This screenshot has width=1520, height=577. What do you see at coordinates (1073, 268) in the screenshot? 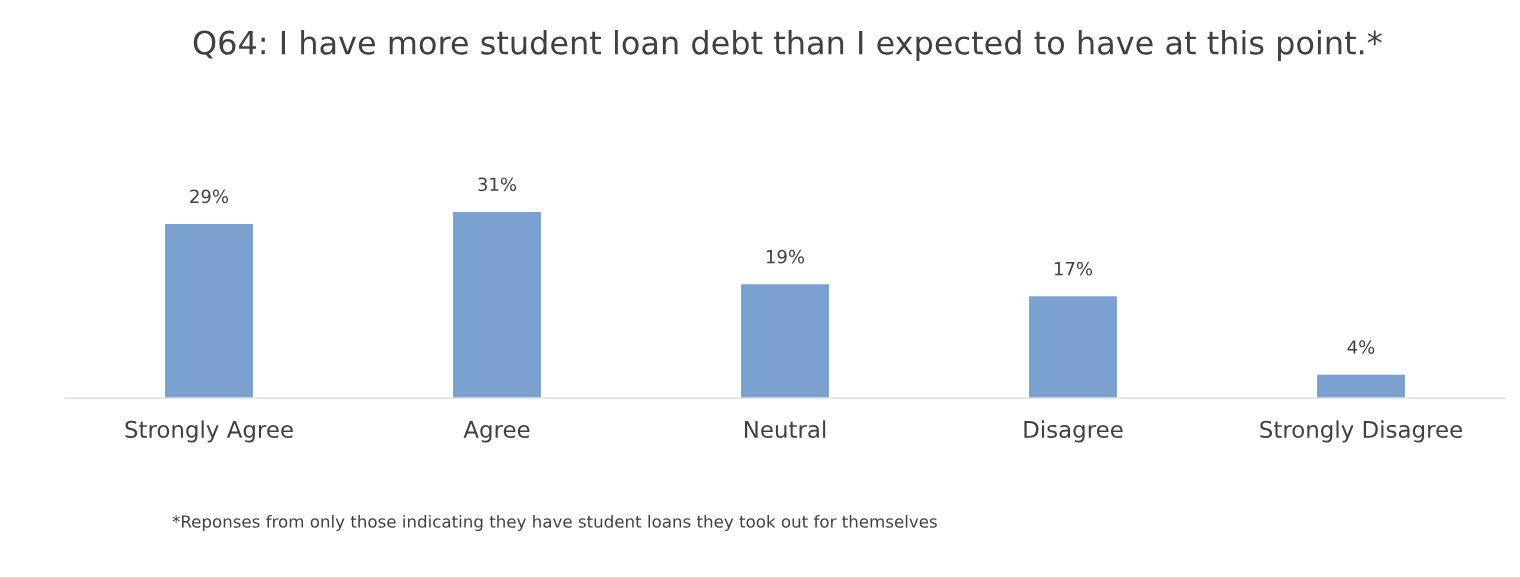
I see `data-label: 17%` at bounding box center [1073, 268].